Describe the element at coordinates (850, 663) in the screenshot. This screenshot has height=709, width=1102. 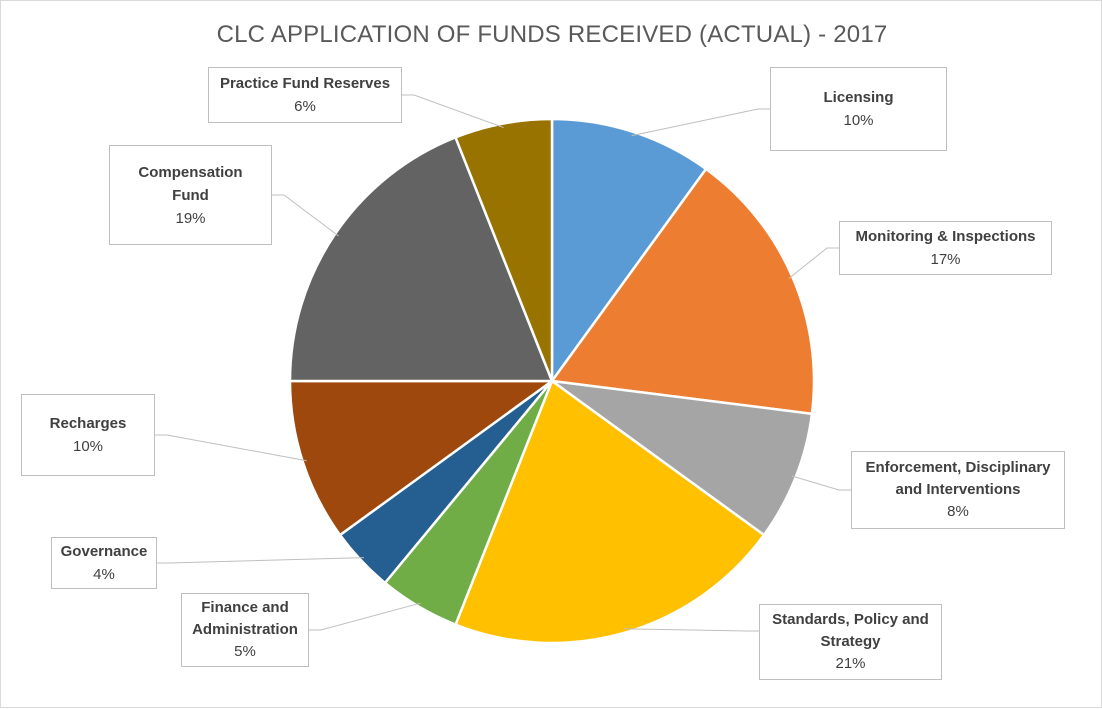
I see `slice-value: 21%` at that location.